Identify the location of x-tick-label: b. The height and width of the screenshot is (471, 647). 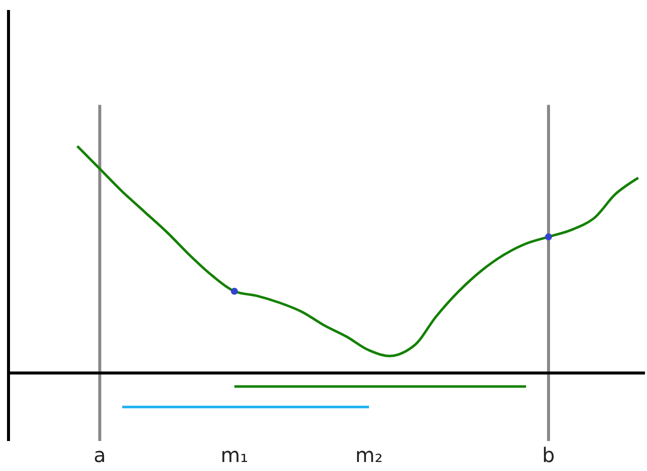
(548, 455).